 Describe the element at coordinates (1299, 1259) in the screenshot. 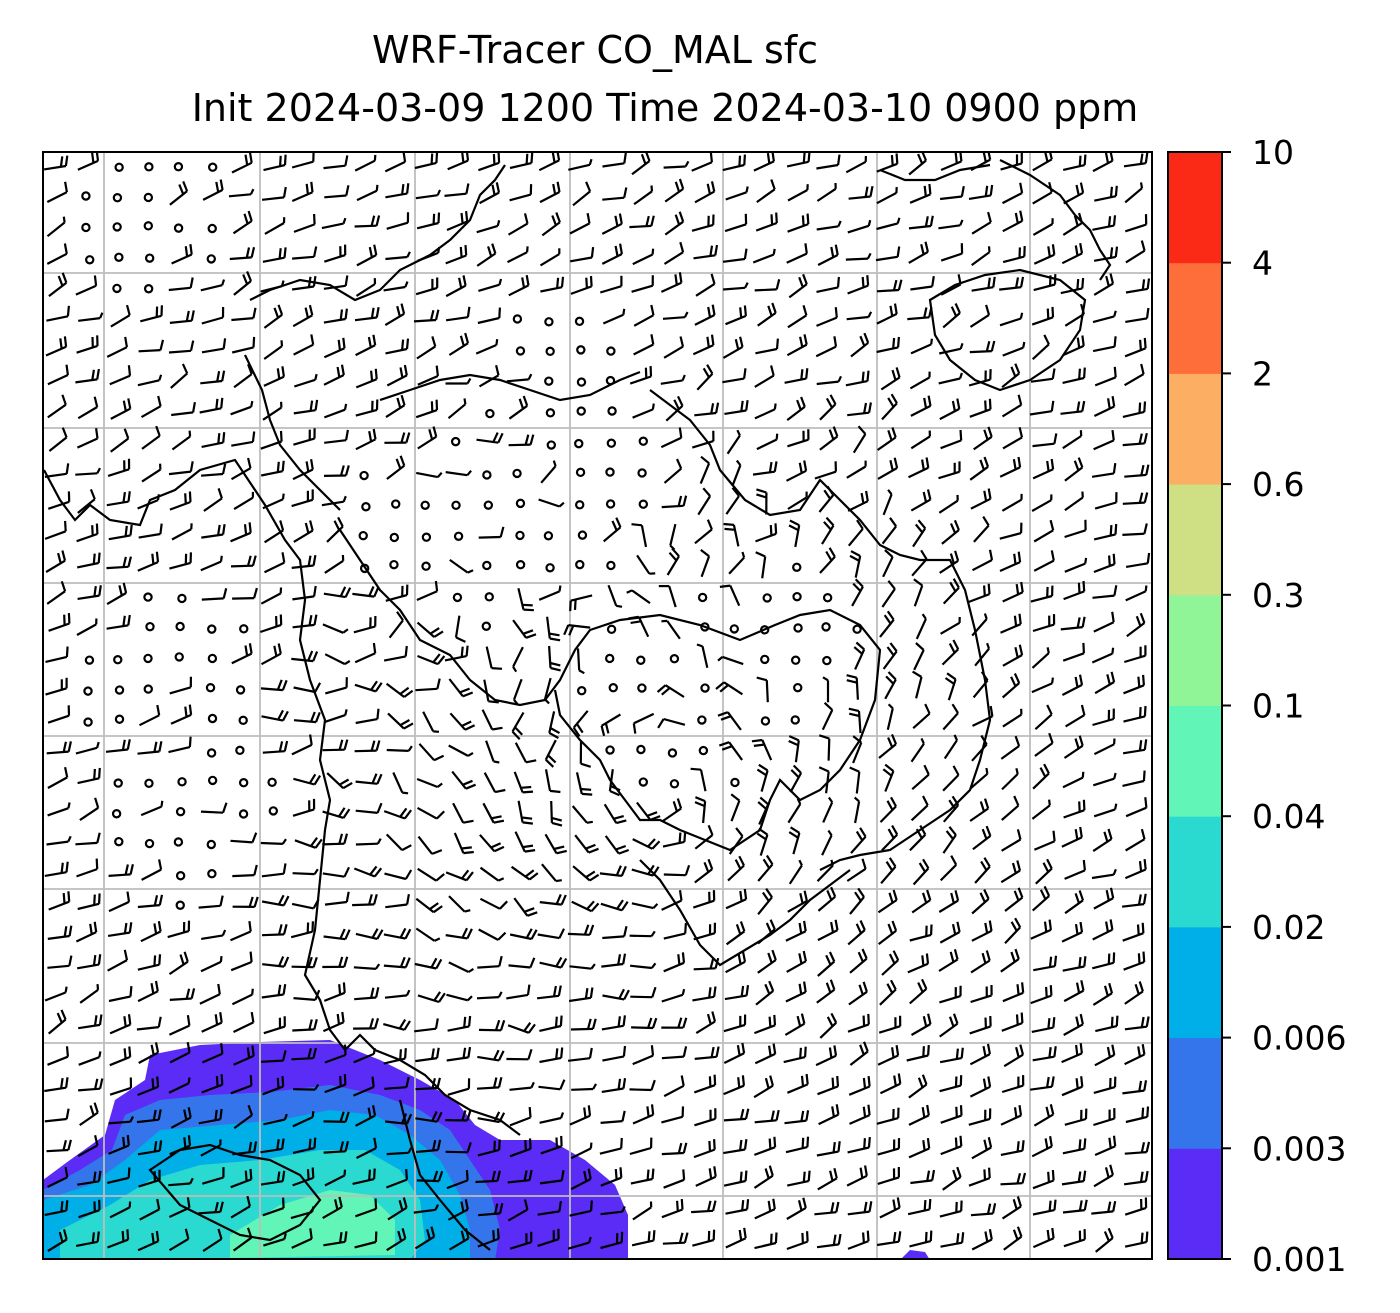

I see `colorbar-tick-label: 0.001` at that location.